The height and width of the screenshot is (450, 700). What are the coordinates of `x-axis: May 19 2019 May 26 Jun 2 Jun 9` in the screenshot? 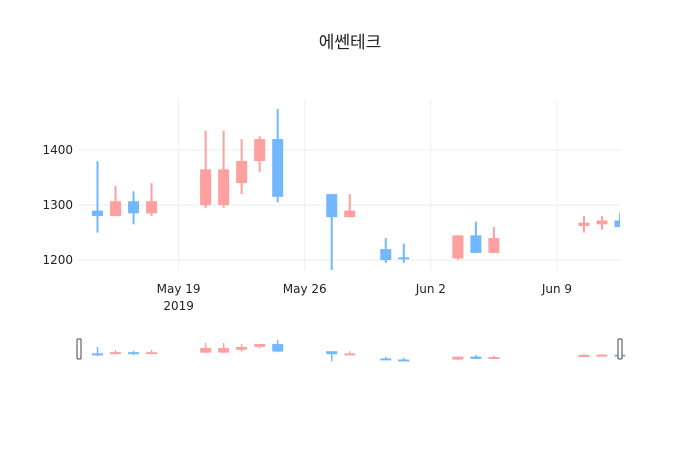 It's located at (364, 297).